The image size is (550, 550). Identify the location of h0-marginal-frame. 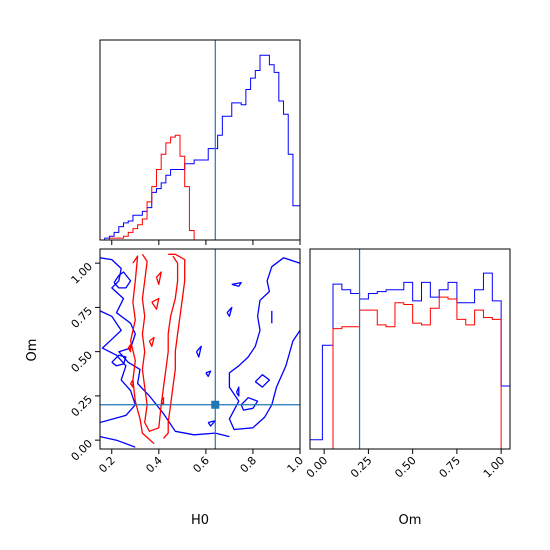
(200, 140).